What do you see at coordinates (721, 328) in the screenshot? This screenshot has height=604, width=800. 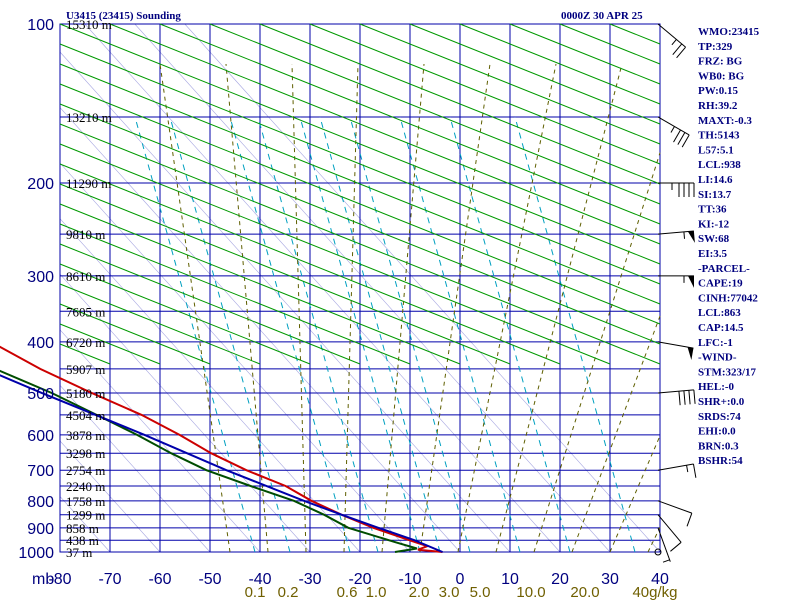 I see `index-item: CAP:14.5` at bounding box center [721, 328].